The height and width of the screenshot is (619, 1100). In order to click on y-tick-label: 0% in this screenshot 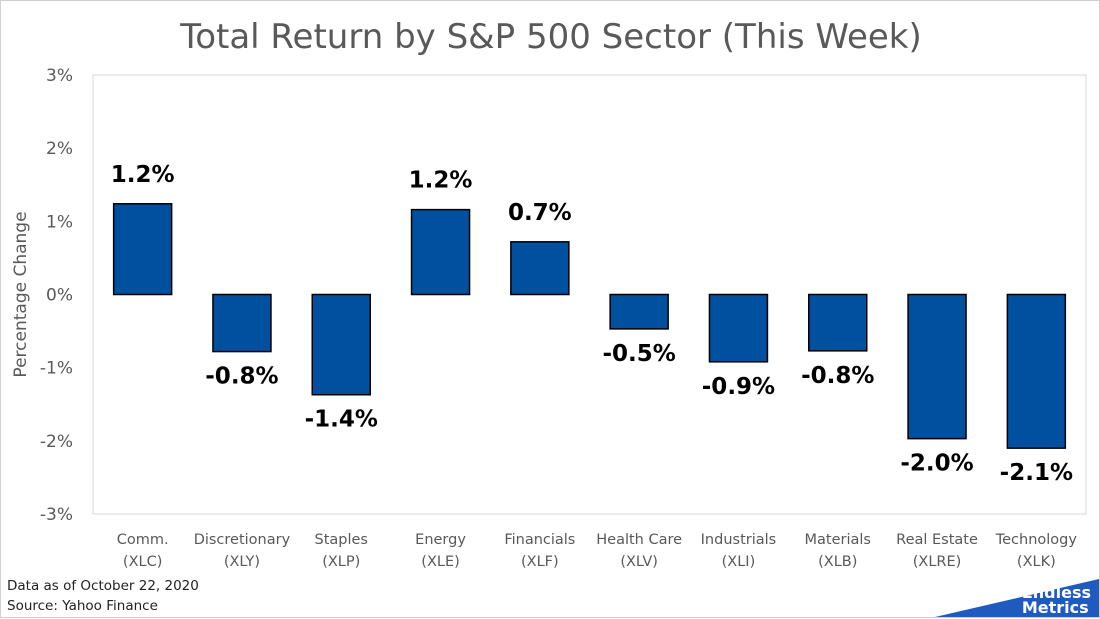, I will do `click(59, 296)`.